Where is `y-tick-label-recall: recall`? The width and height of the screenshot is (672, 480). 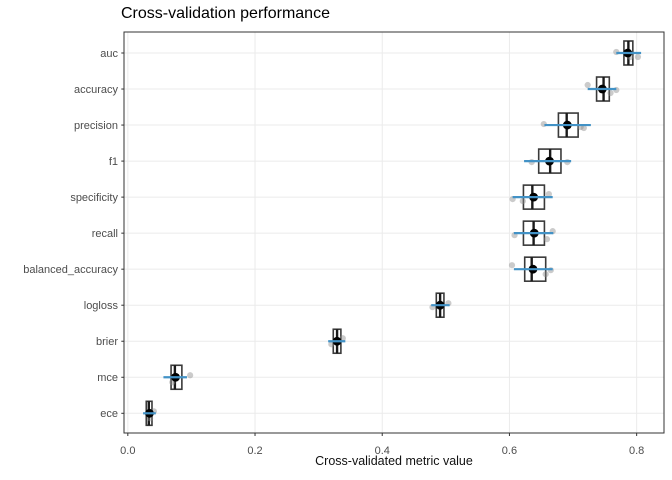 y-tick-label-recall: recall is located at coordinates (105, 234).